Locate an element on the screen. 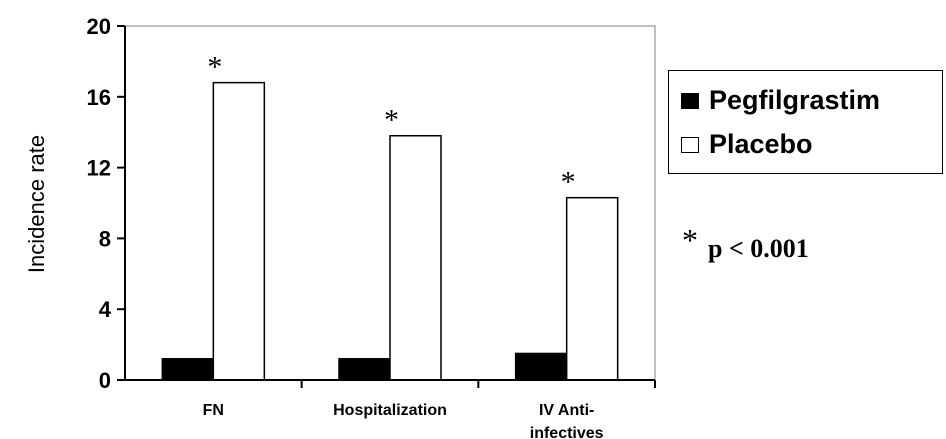  y-tick-label: 8 is located at coordinates (105, 238).